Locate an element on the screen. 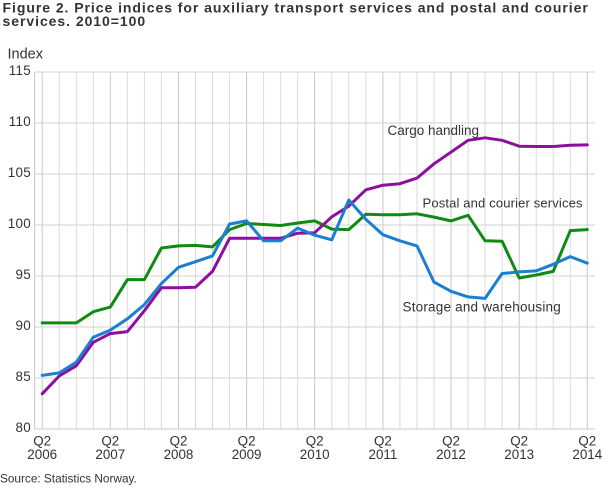 The width and height of the screenshot is (610, 488). svg-text: 2010 is located at coordinates (315, 454).